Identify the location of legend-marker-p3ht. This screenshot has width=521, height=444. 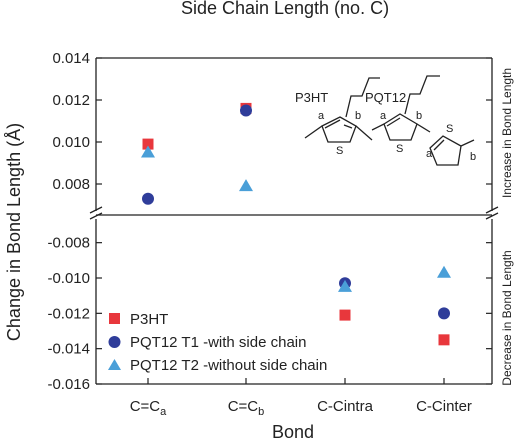
(114, 318).